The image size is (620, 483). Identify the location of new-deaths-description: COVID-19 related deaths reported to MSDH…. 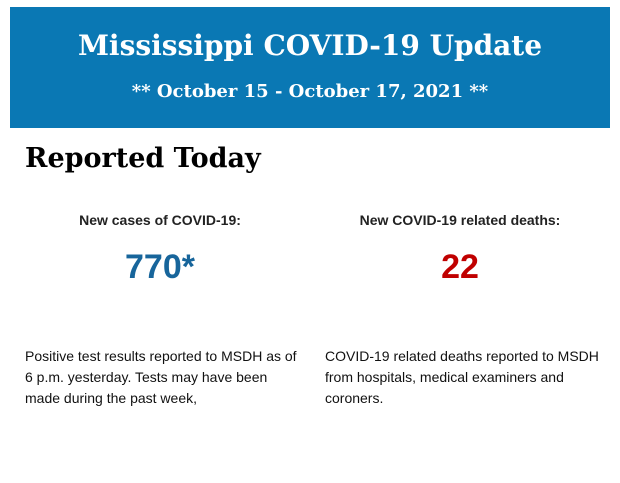
(462, 377).